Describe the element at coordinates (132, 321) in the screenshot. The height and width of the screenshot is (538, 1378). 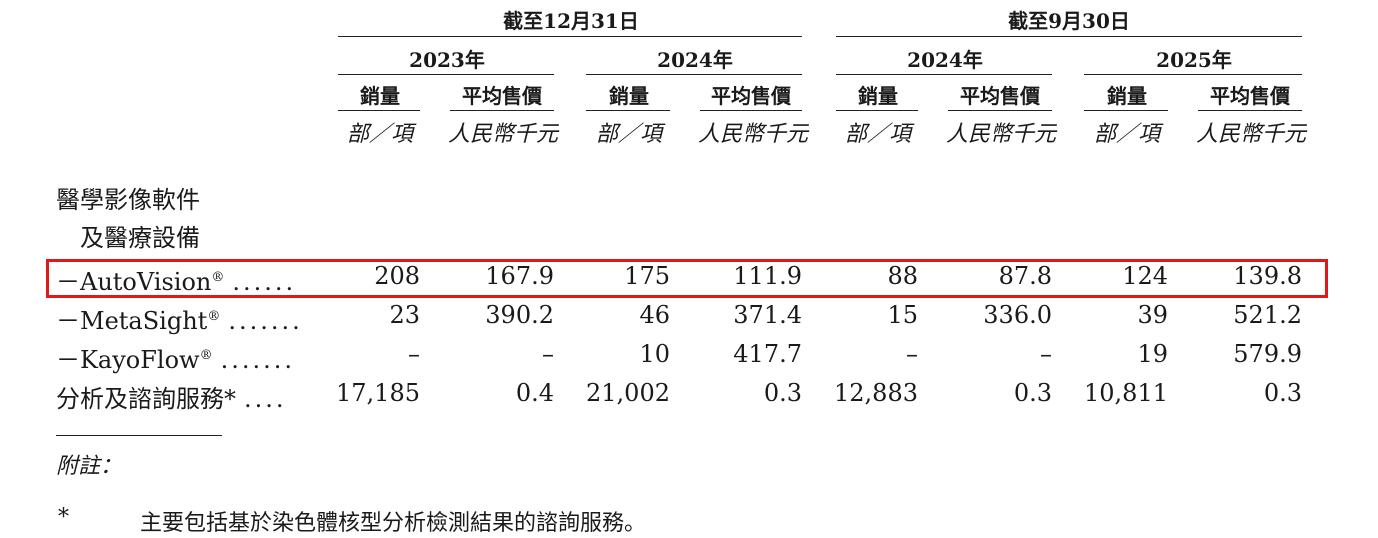
I see `row-label-text: －MetaSight` at that location.